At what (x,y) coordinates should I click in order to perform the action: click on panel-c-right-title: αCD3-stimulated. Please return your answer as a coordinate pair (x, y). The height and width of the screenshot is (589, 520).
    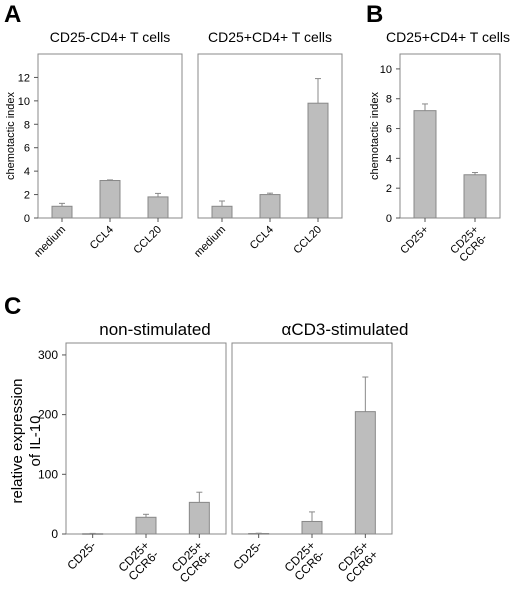
    Looking at the image, I should click on (345, 329).